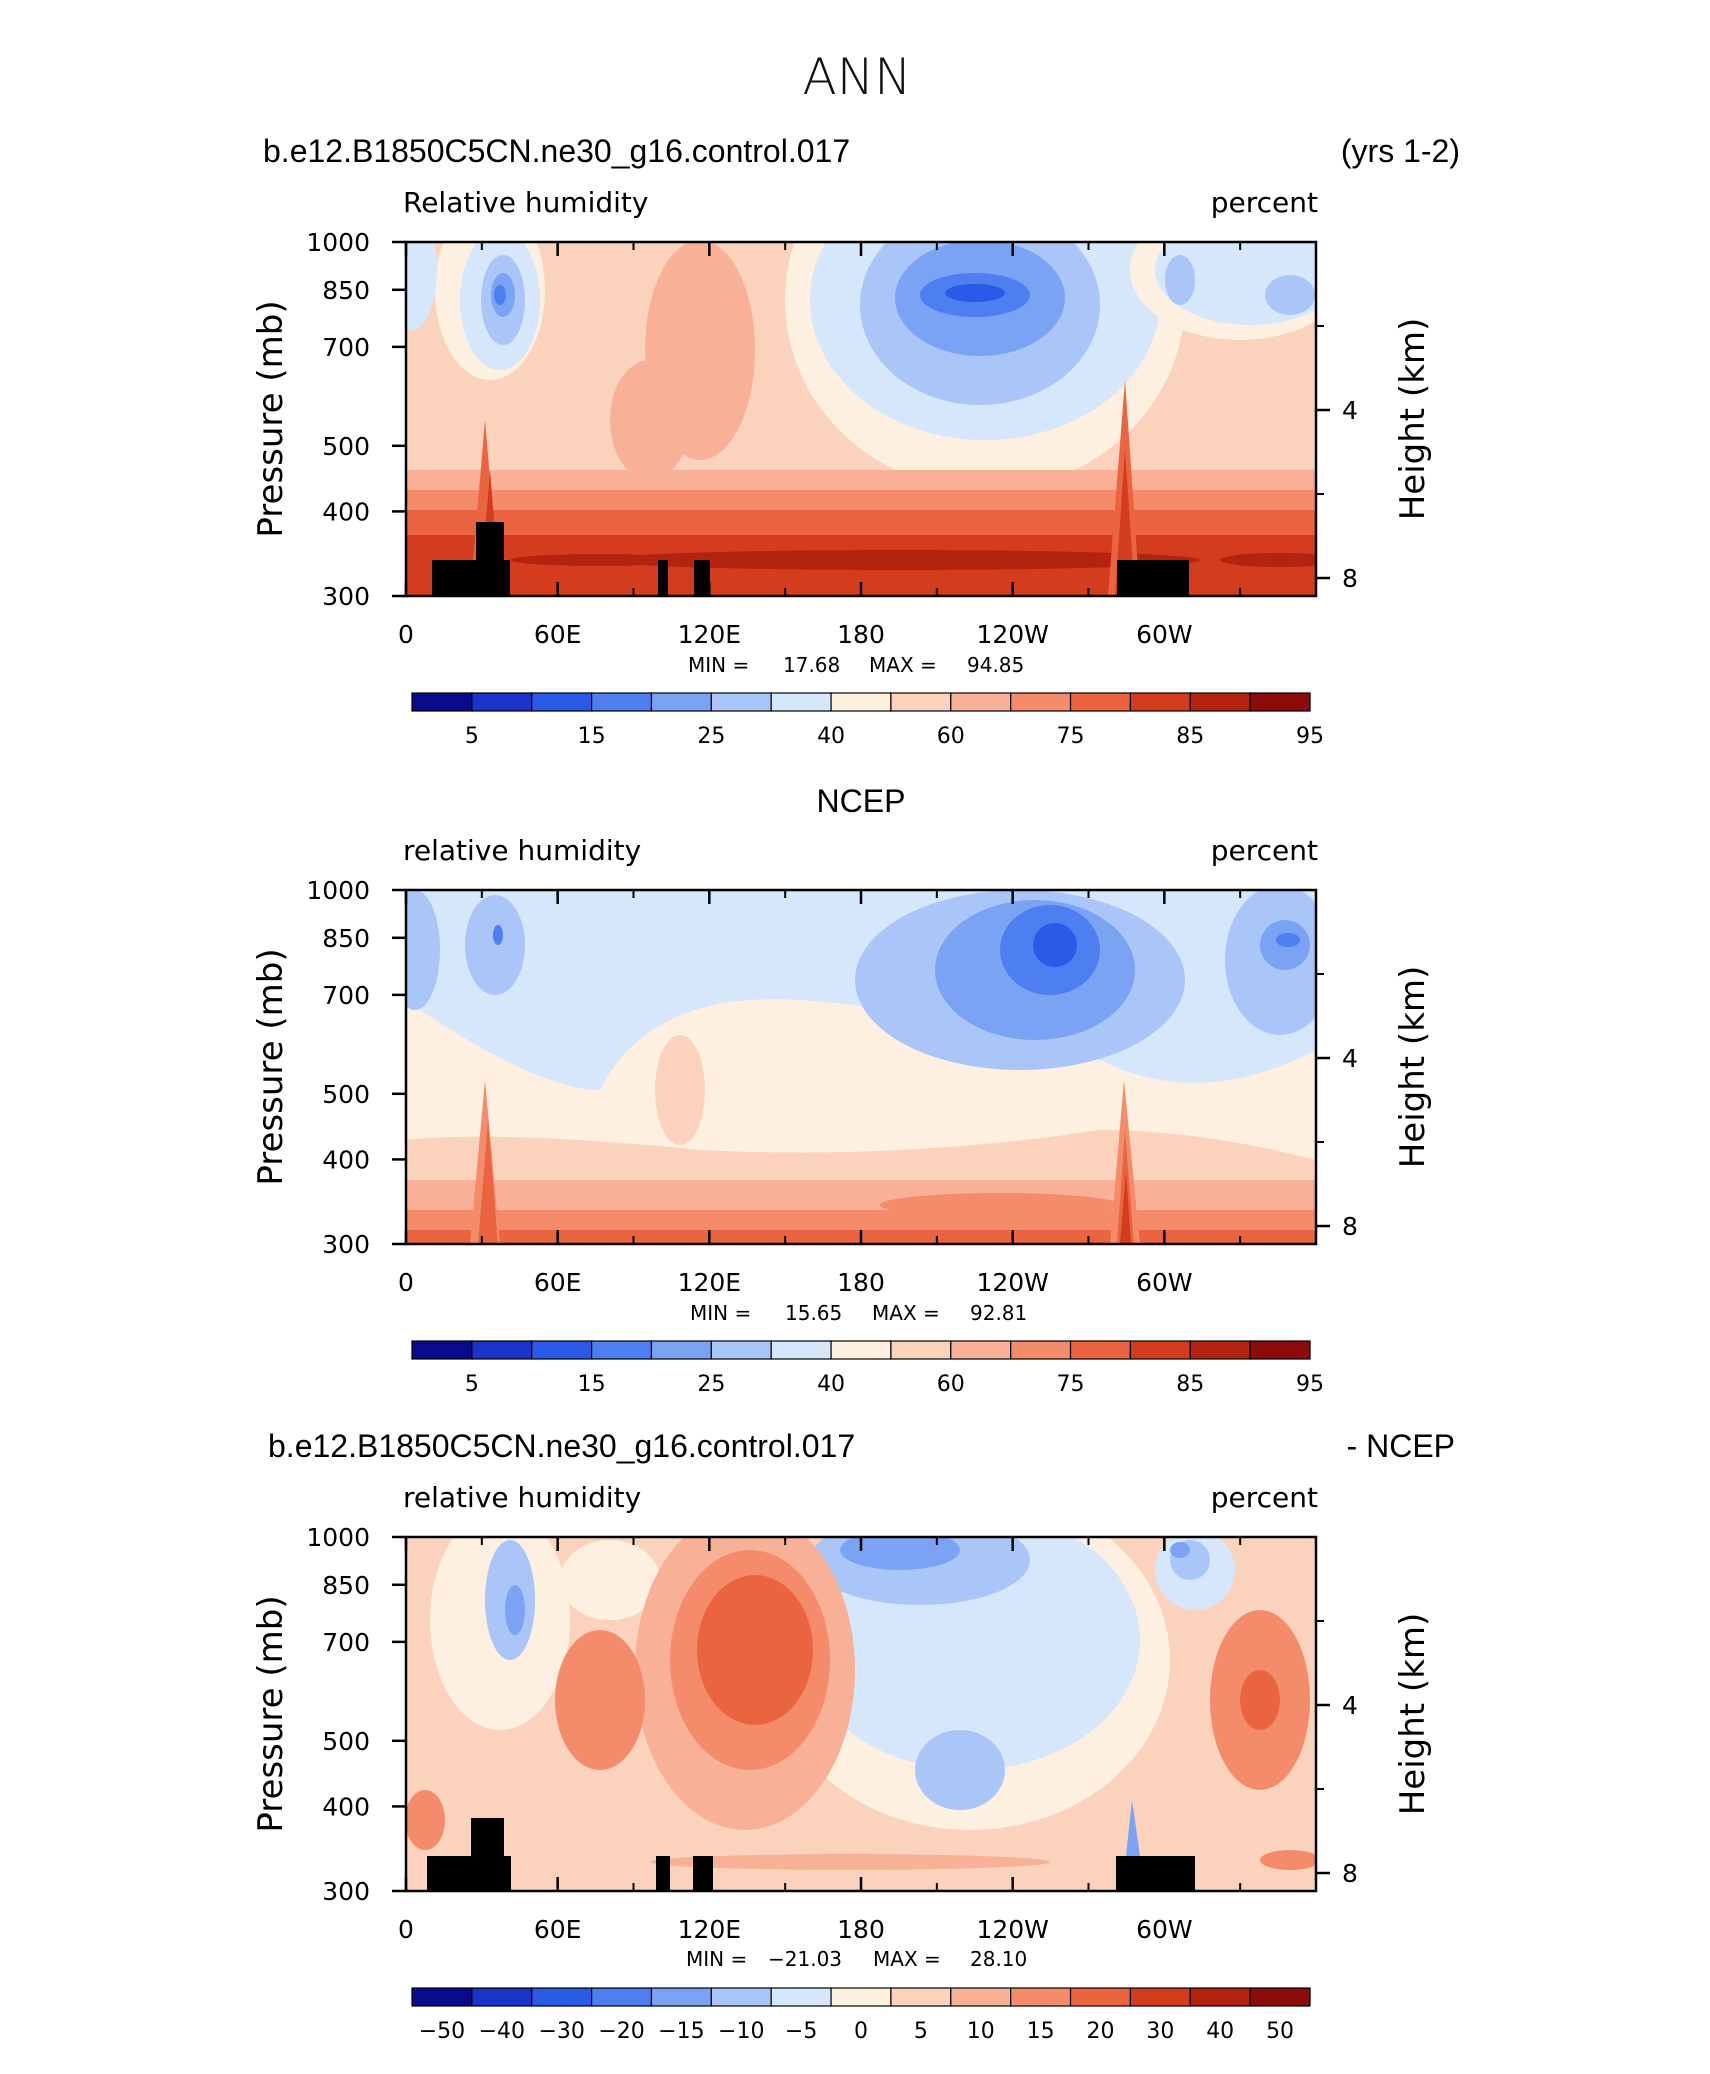 The height and width of the screenshot is (2074, 1710). What do you see at coordinates (903, 665) in the screenshot?
I see `panel1-max-label: MAX =` at bounding box center [903, 665].